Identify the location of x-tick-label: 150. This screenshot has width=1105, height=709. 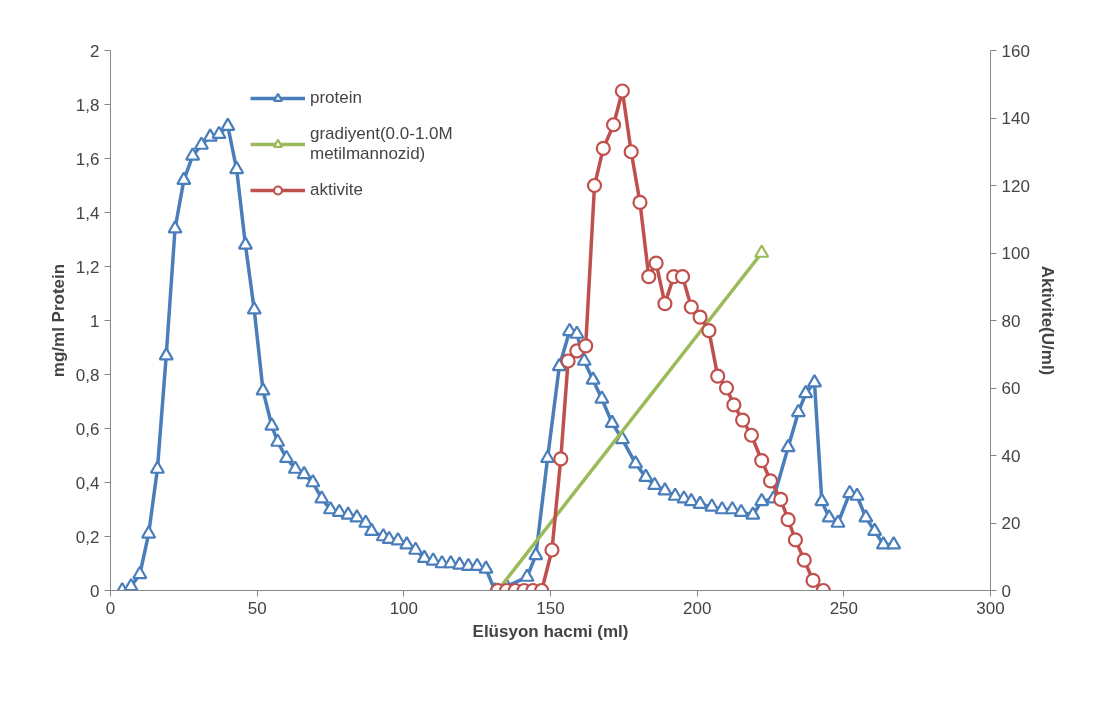
(550, 608).